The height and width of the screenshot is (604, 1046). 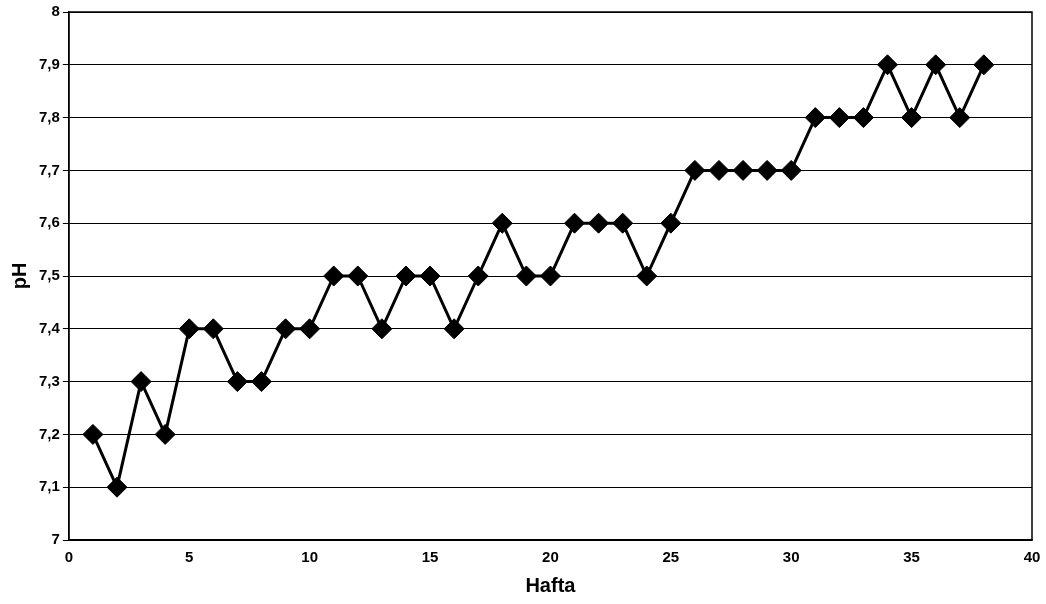 What do you see at coordinates (69, 557) in the screenshot?
I see `x-tick-label: 0` at bounding box center [69, 557].